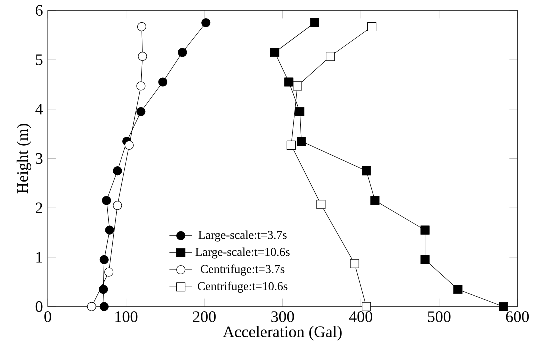 The height and width of the screenshot is (363, 555). I want to click on x-tick-label: 600, so click(518, 317).